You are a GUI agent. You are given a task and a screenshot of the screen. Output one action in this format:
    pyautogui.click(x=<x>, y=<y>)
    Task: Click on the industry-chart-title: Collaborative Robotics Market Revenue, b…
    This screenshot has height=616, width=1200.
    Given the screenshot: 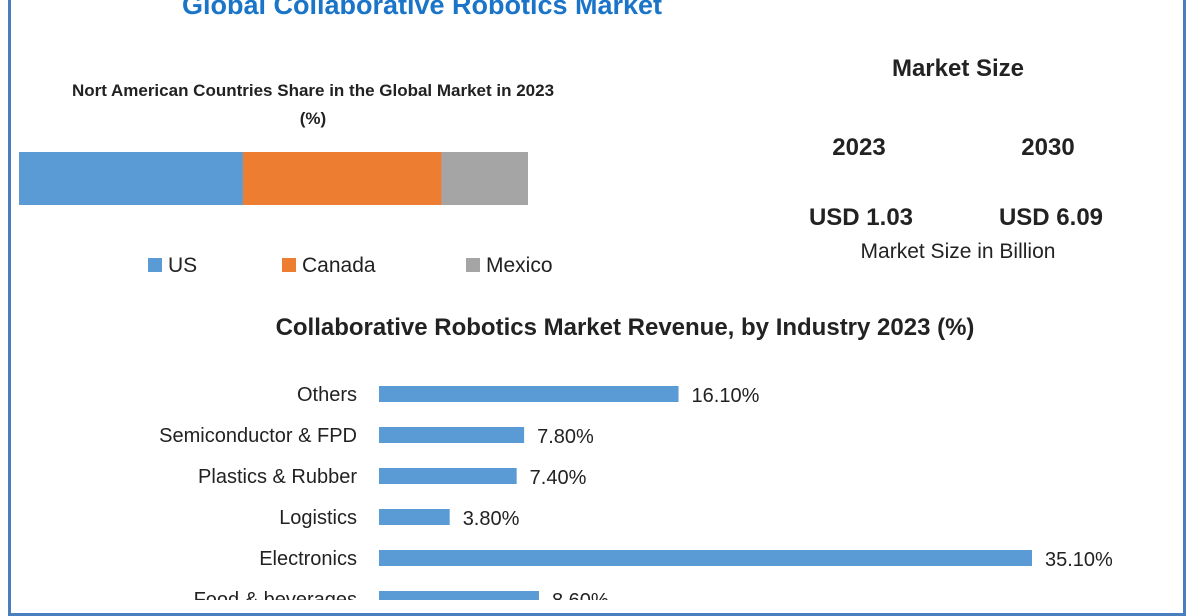 What is the action you would take?
    pyautogui.click(x=625, y=327)
    